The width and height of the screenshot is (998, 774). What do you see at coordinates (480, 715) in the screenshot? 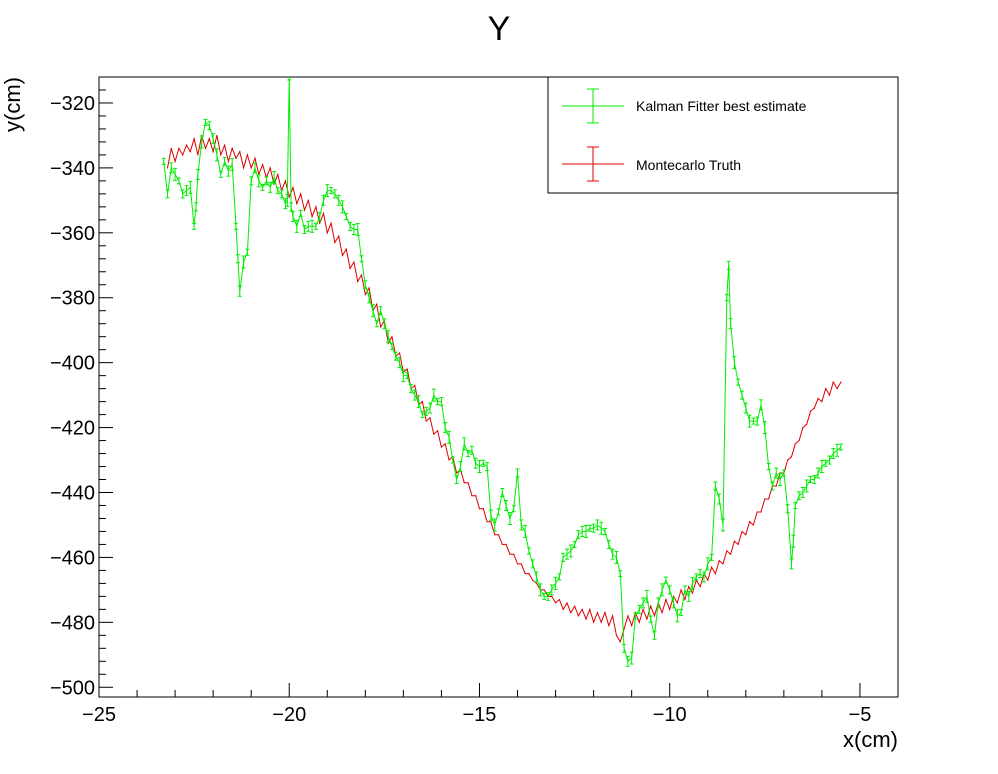
I see `x-tick-label: −15` at bounding box center [480, 715].